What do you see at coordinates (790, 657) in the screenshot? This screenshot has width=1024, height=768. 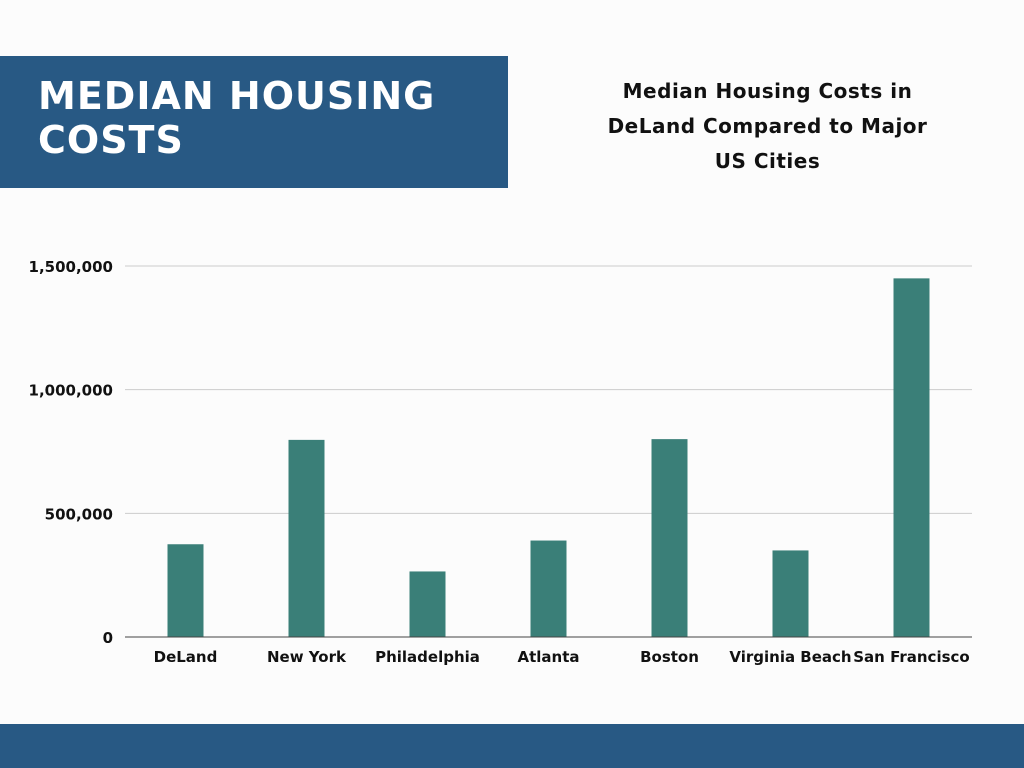 I see `x-tick-label: Virginia Beach` at bounding box center [790, 657].